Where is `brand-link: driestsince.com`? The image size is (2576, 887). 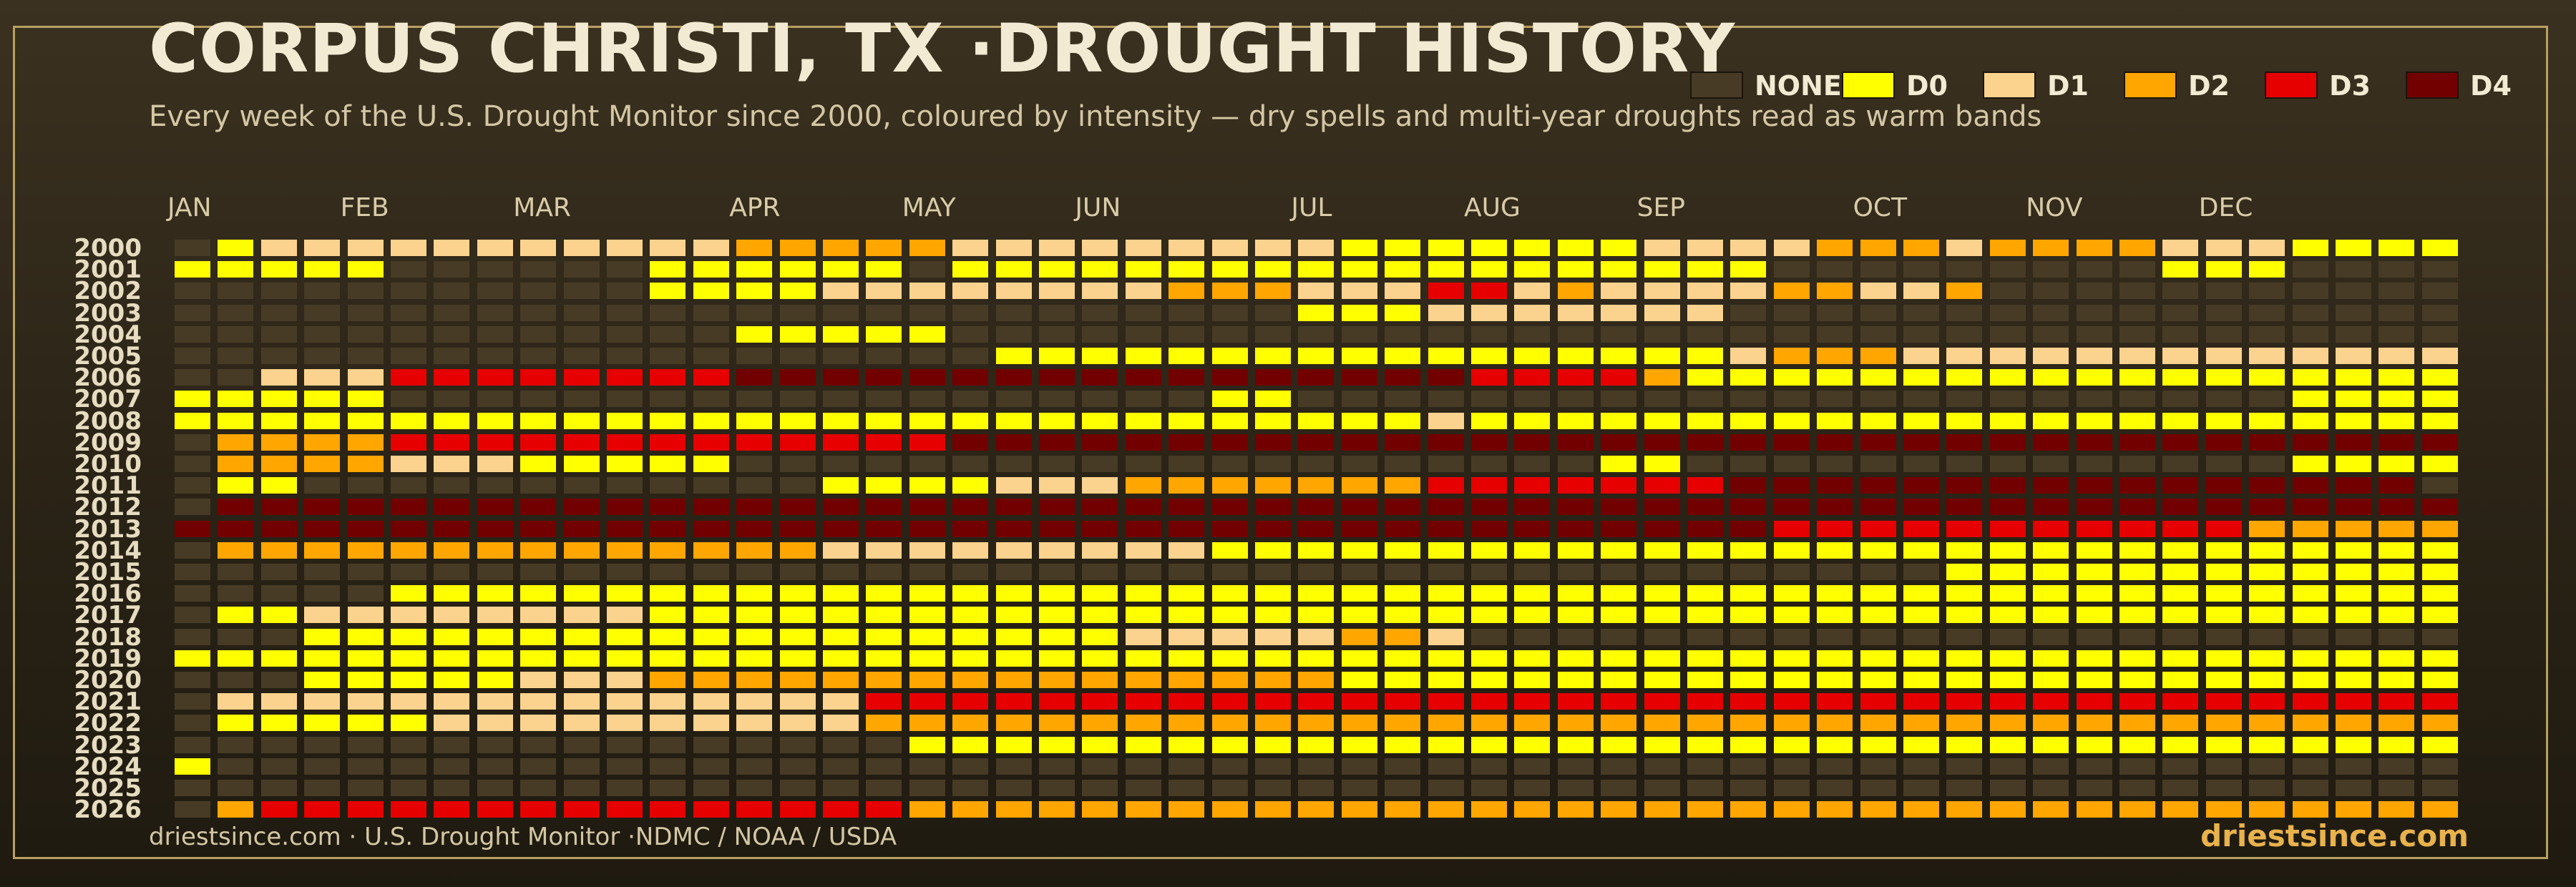
brand-link: driestsince.com is located at coordinates (2334, 835).